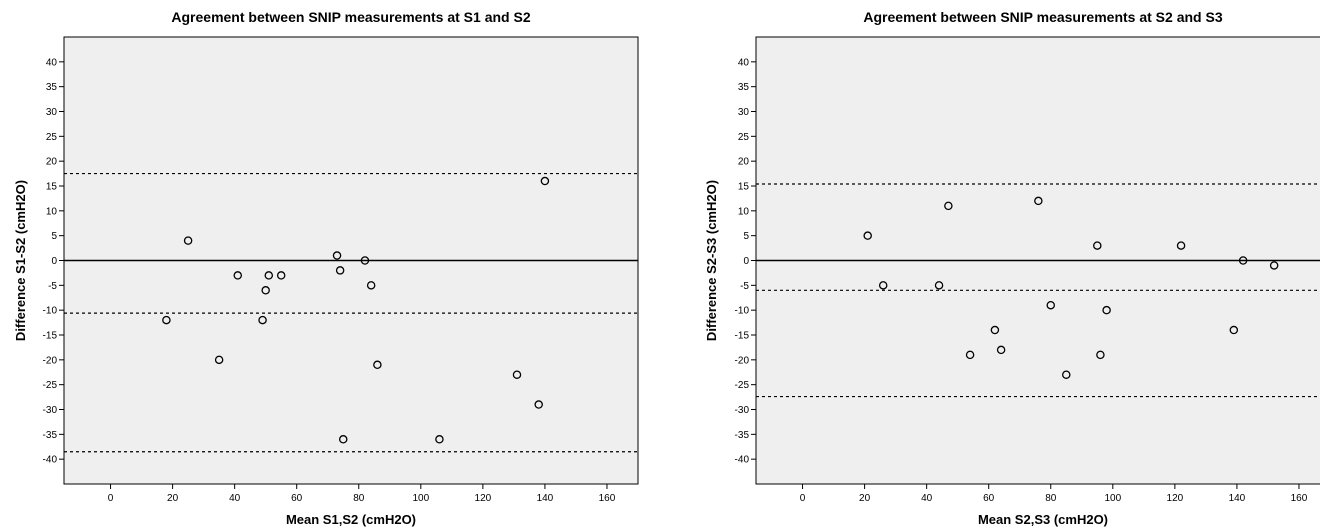 This screenshot has height=531, width=1320. I want to click on y-axis-label: Difference S2-S3 (cmH2O), so click(711, 260).